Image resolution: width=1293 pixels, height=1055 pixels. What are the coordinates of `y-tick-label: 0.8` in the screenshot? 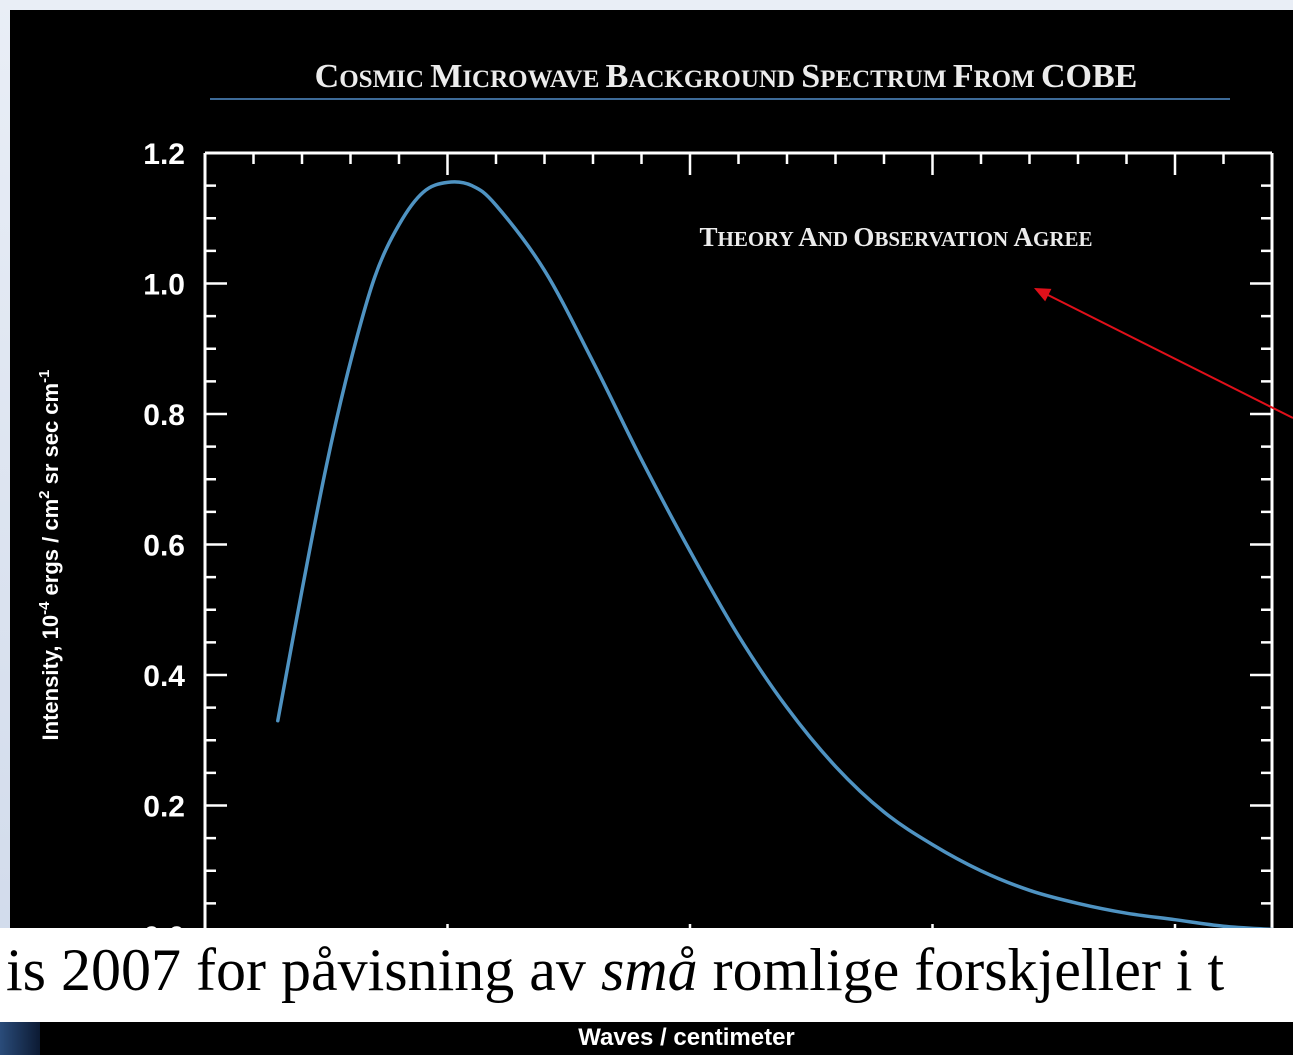 It's located at (164, 415).